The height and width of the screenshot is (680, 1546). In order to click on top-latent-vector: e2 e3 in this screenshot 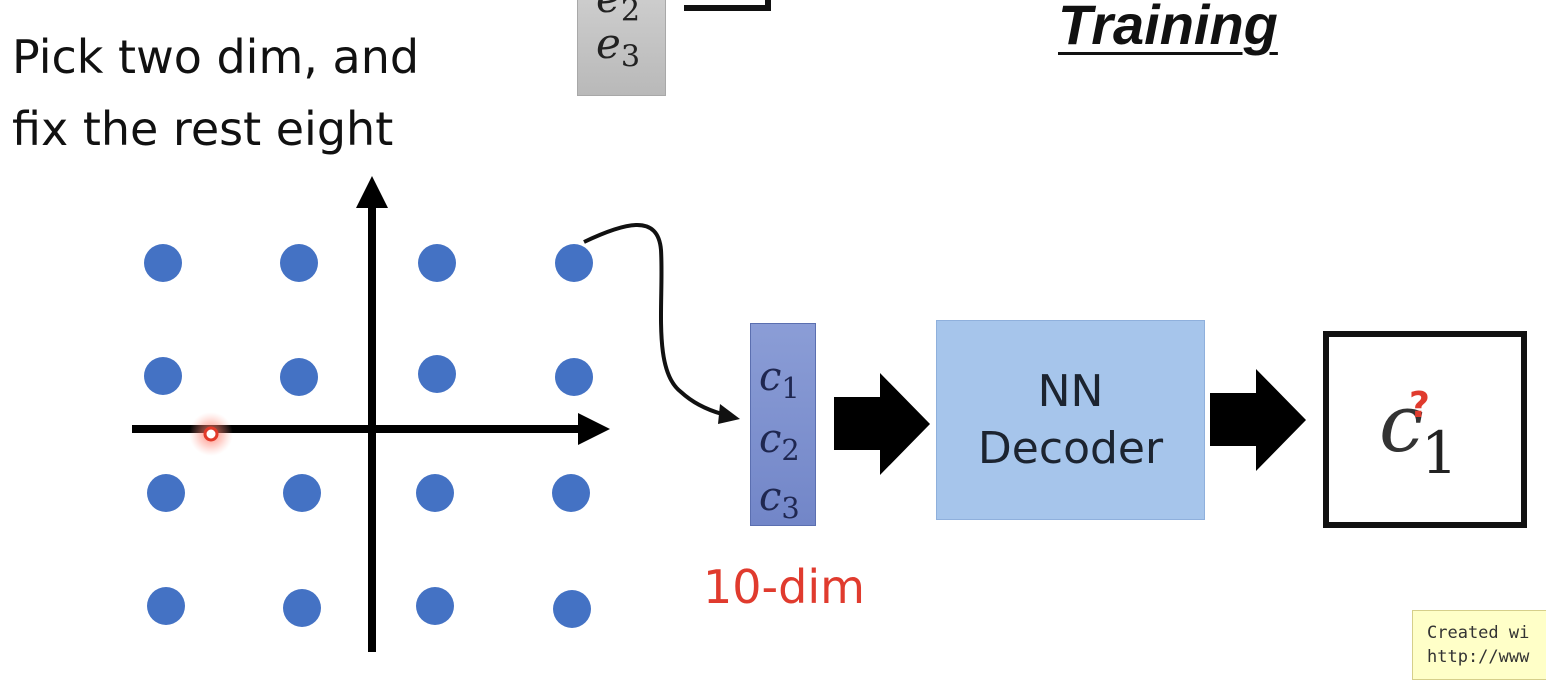, I will do `click(621, 48)`.